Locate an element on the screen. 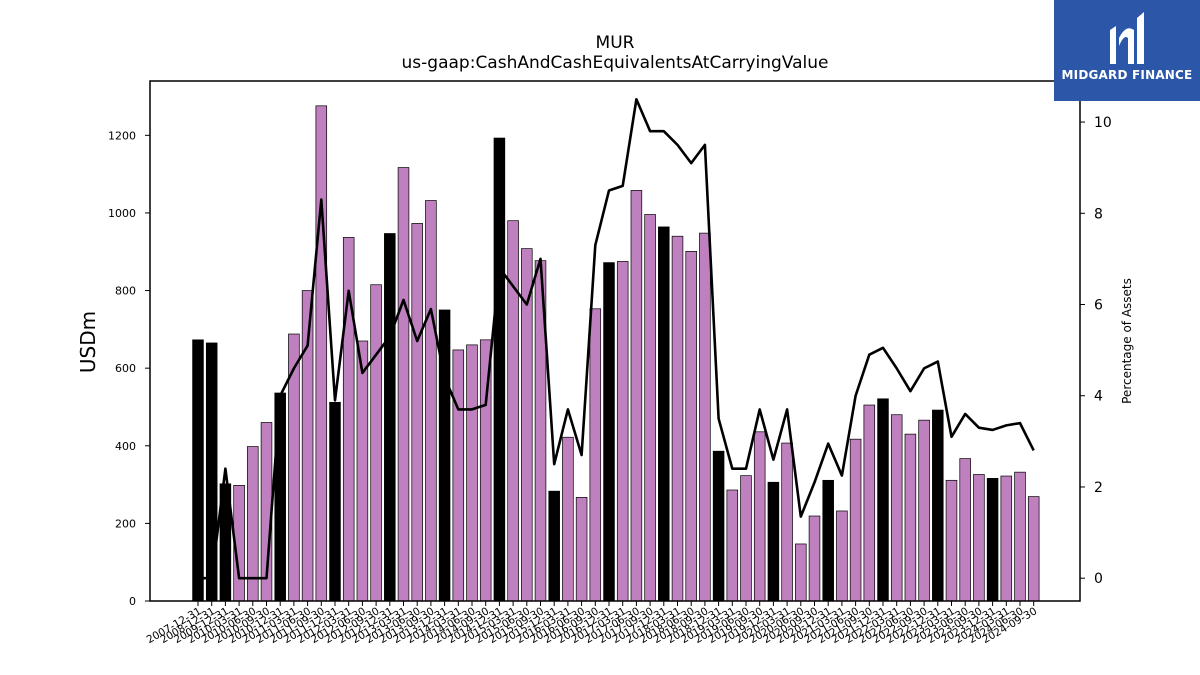 This screenshot has height=675, width=1200. y2-tick-label: 0 is located at coordinates (1098, 579).